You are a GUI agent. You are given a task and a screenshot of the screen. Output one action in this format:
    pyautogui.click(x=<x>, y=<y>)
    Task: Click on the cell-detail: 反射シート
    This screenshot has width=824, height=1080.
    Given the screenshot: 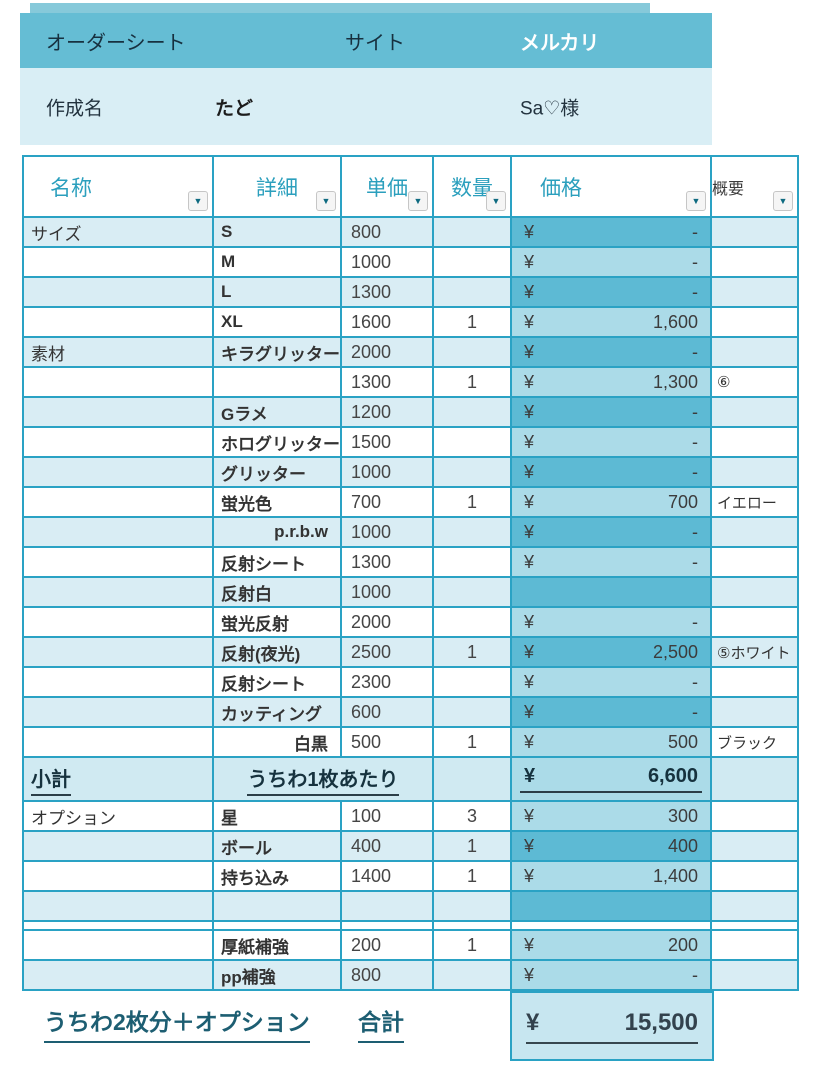 What is the action you would take?
    pyautogui.click(x=277, y=682)
    